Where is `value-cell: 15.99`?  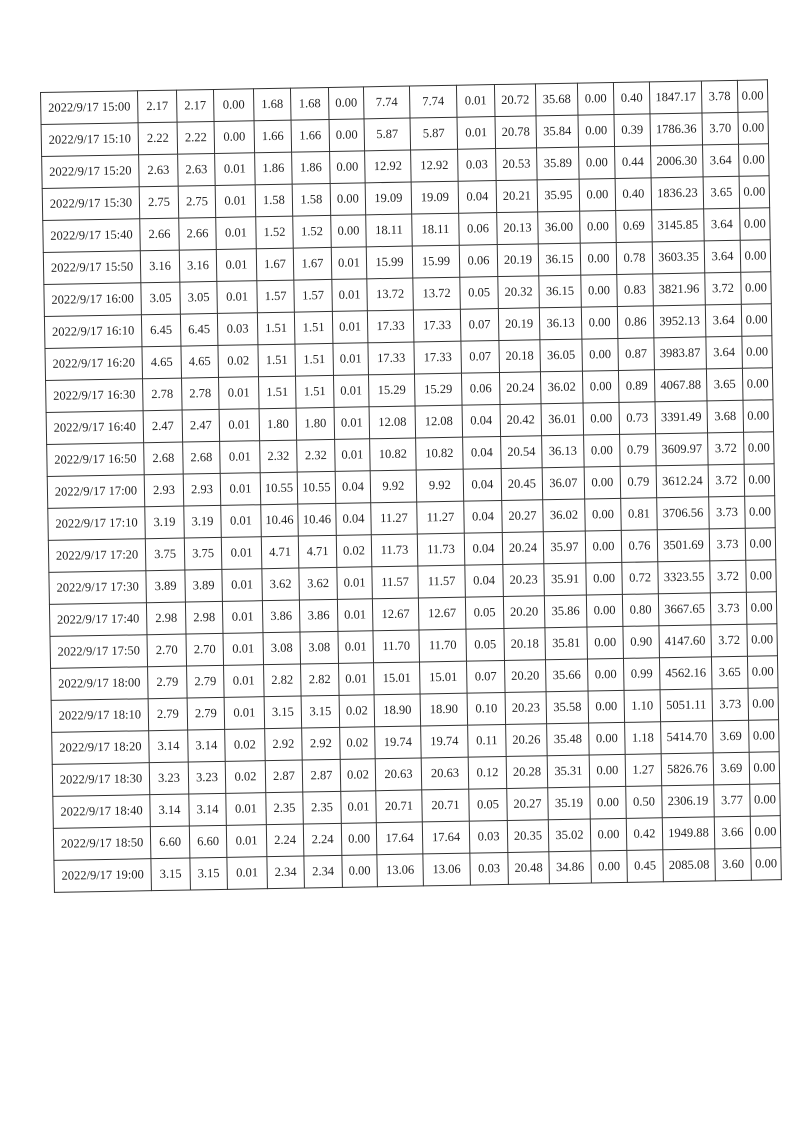
value-cell: 15.99 is located at coordinates (436, 262).